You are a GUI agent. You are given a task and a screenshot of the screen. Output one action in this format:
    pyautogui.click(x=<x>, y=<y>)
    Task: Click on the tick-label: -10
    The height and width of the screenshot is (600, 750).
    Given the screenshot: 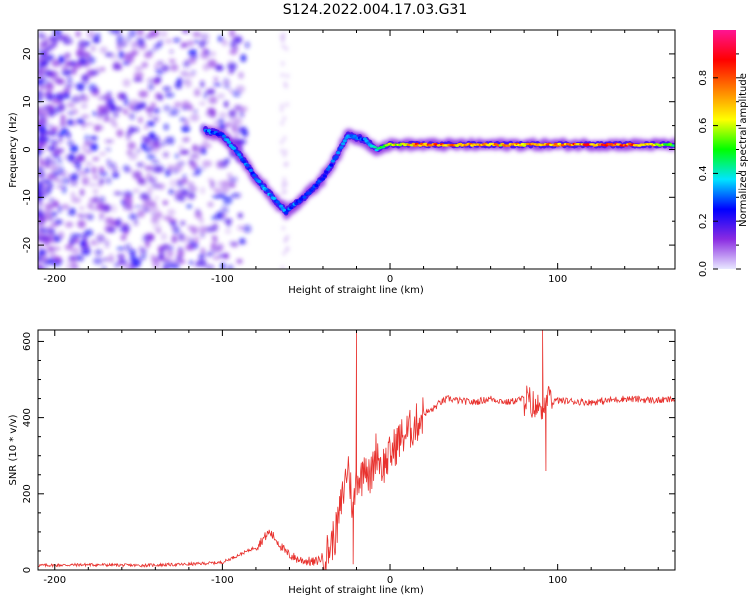 What is the action you would take?
    pyautogui.click(x=27, y=197)
    